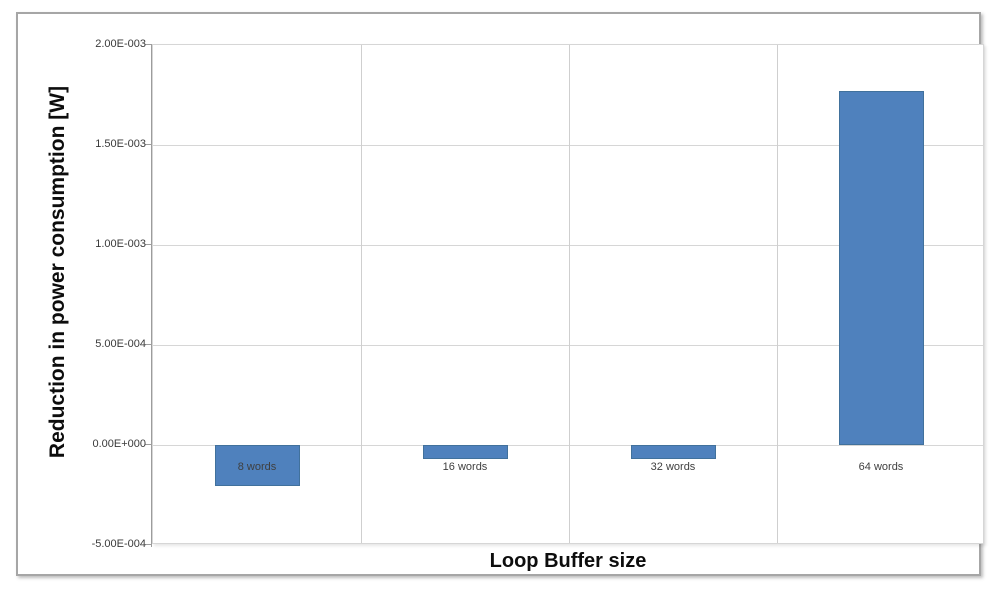 The height and width of the screenshot is (595, 1000). I want to click on y-tick-label: 1.50E-003, so click(120, 144).